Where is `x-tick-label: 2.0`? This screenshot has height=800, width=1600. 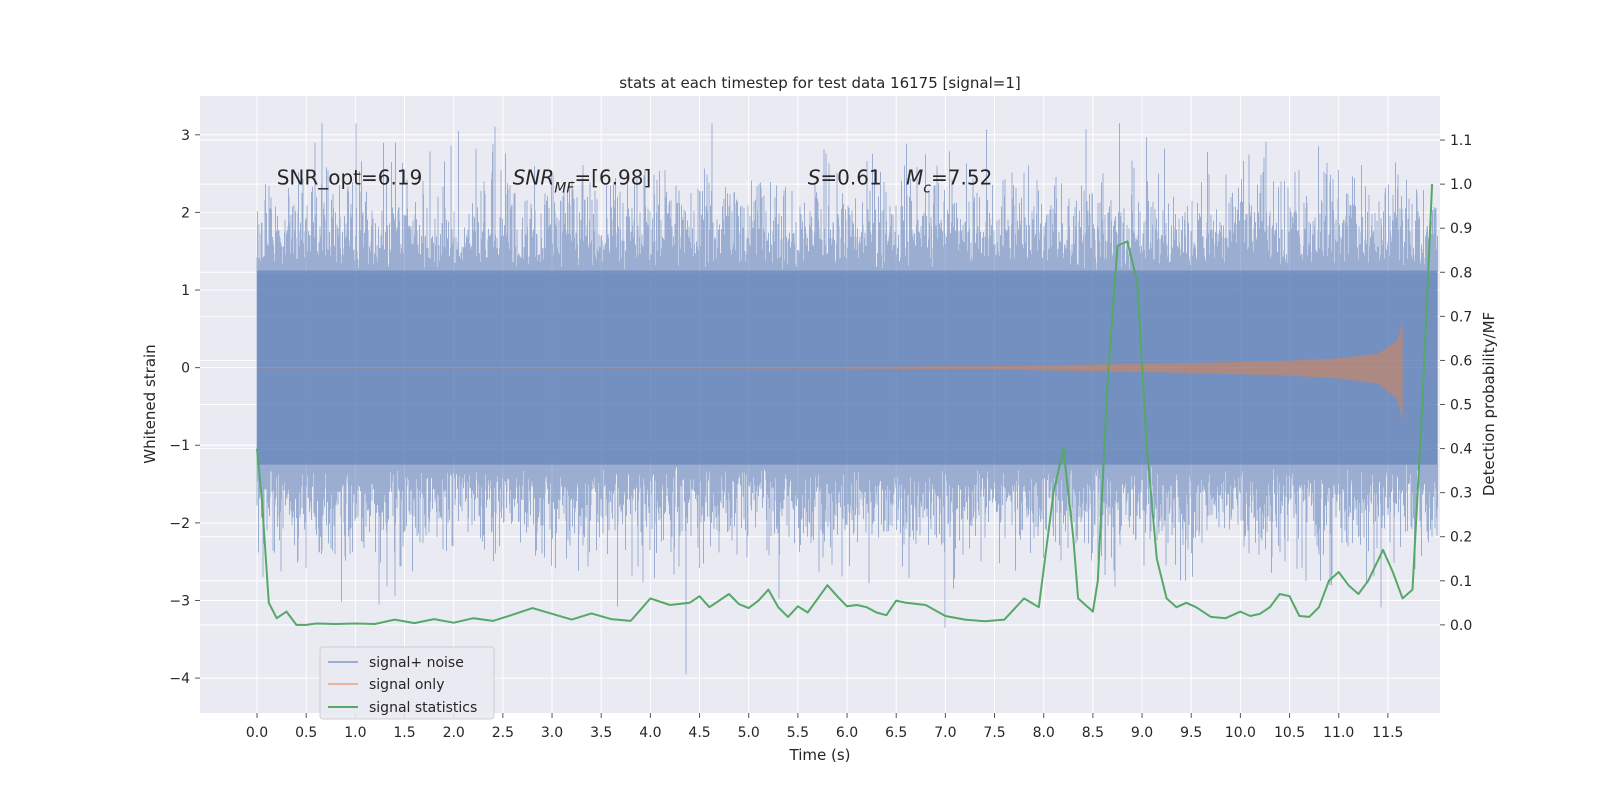 x-tick-label: 2.0 is located at coordinates (454, 733).